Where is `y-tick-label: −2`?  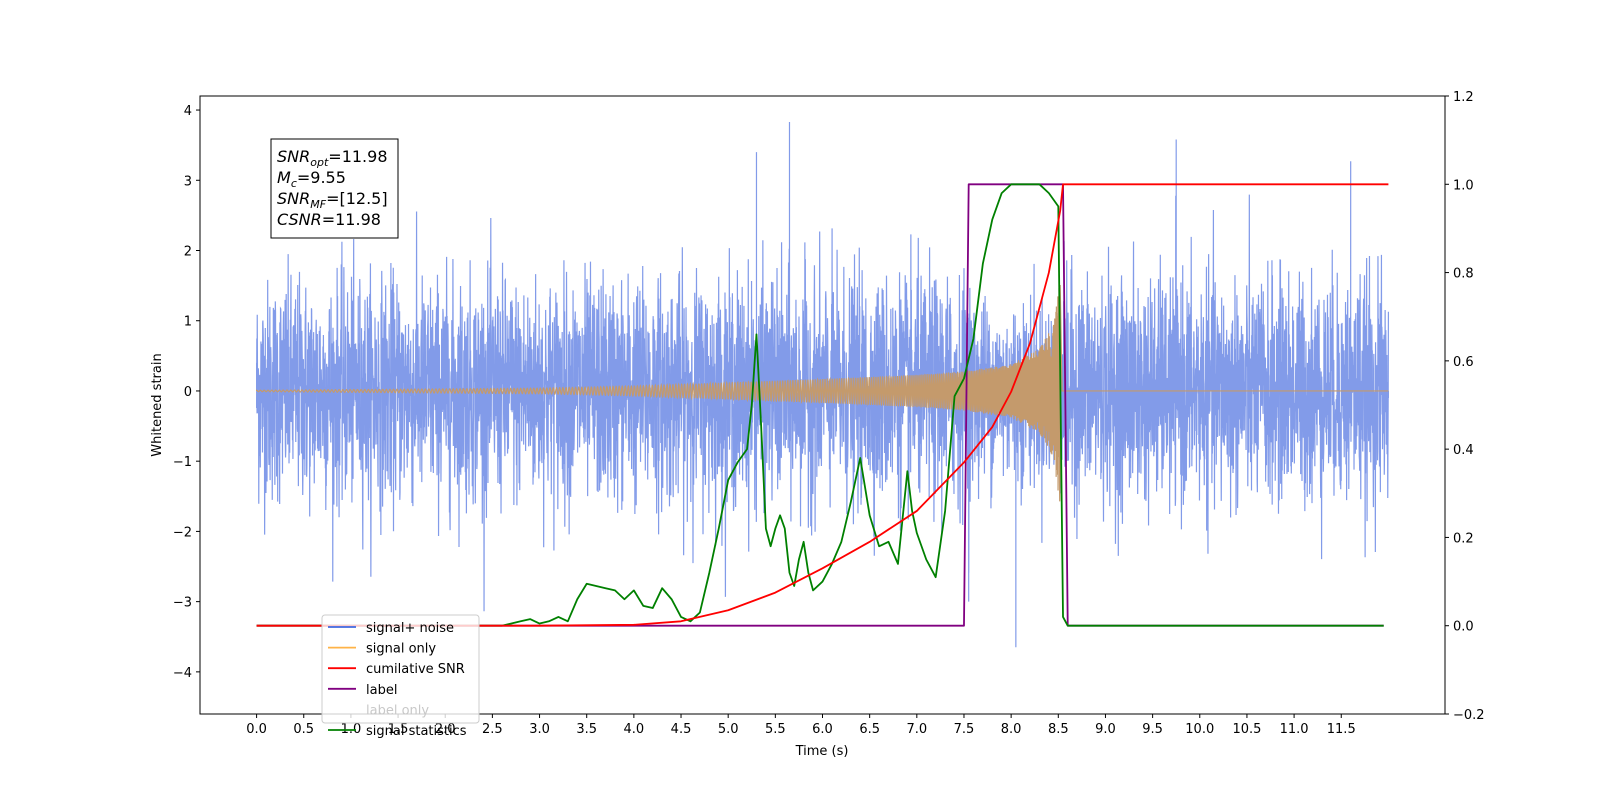
y-tick-label: −2 is located at coordinates (182, 532).